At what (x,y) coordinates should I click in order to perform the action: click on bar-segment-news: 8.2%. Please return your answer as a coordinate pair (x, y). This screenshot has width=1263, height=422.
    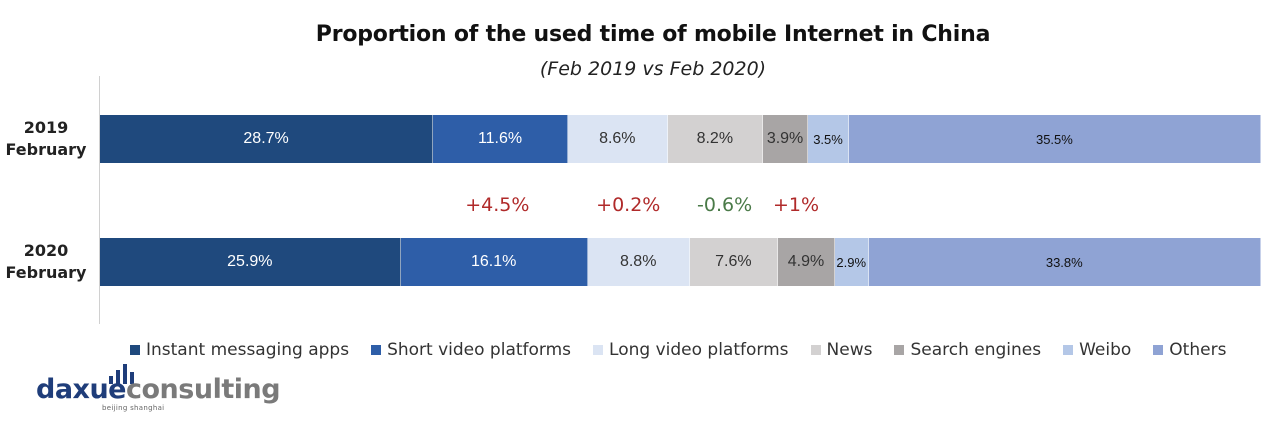
    Looking at the image, I should click on (715, 139).